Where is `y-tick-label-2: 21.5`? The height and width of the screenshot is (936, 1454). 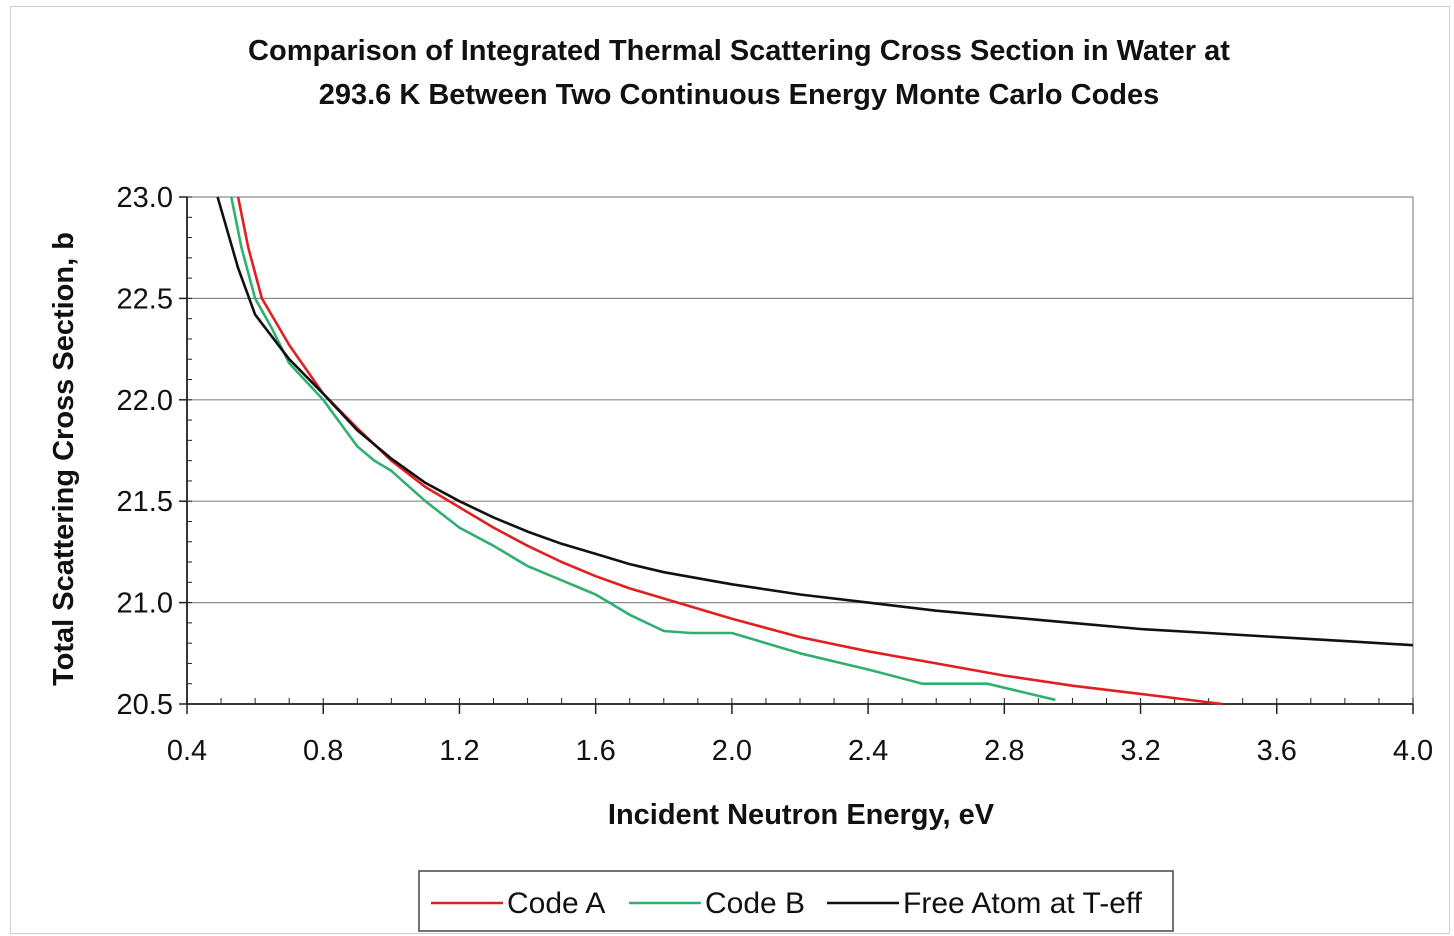 y-tick-label-2: 21.5 is located at coordinates (145, 502).